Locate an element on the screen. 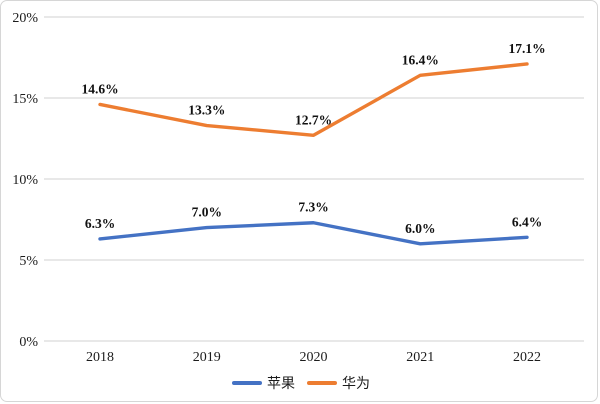  xtick-label: 2022 is located at coordinates (527, 357).